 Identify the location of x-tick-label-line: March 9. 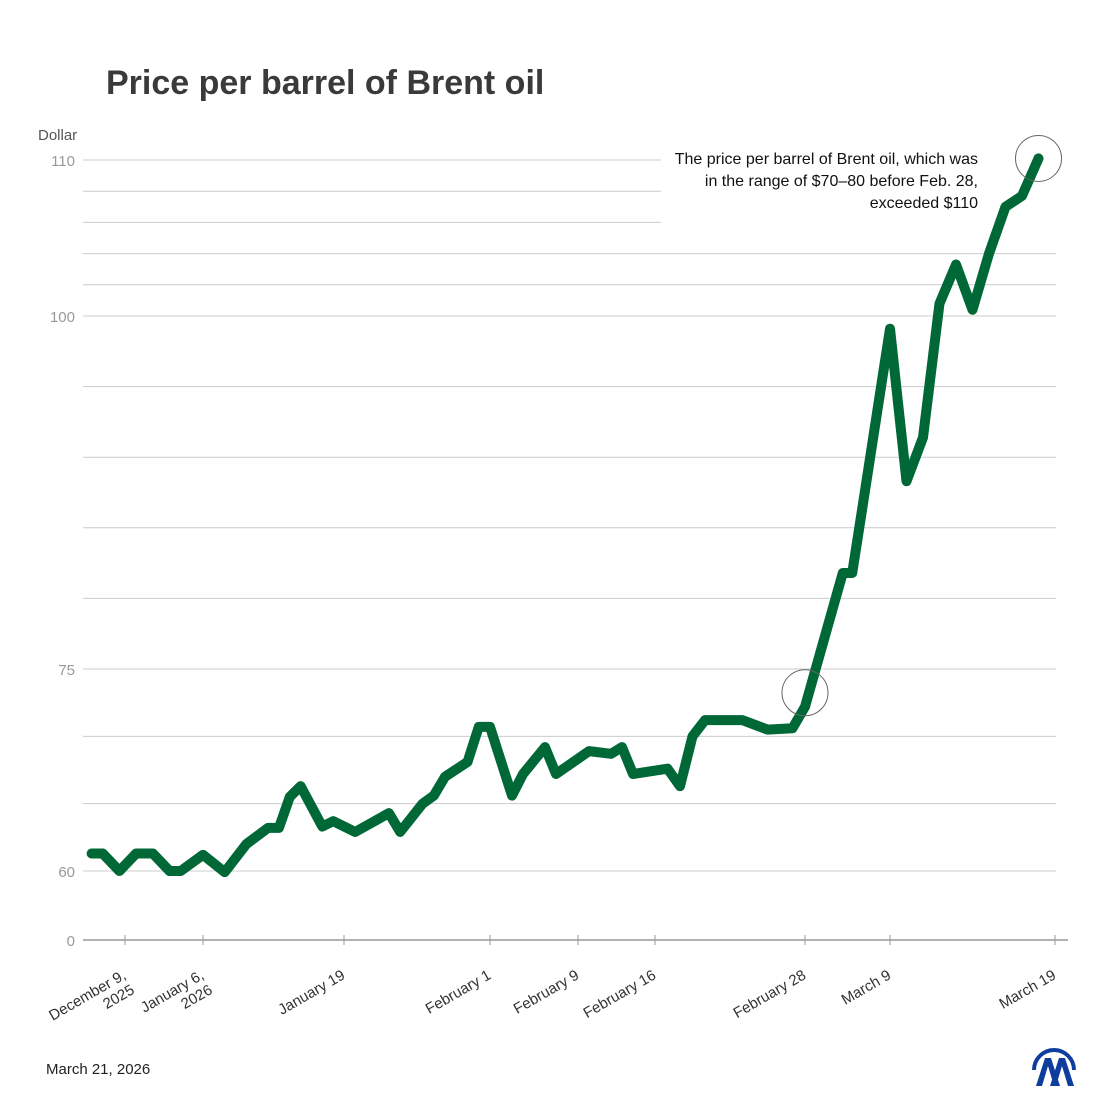
(866, 988).